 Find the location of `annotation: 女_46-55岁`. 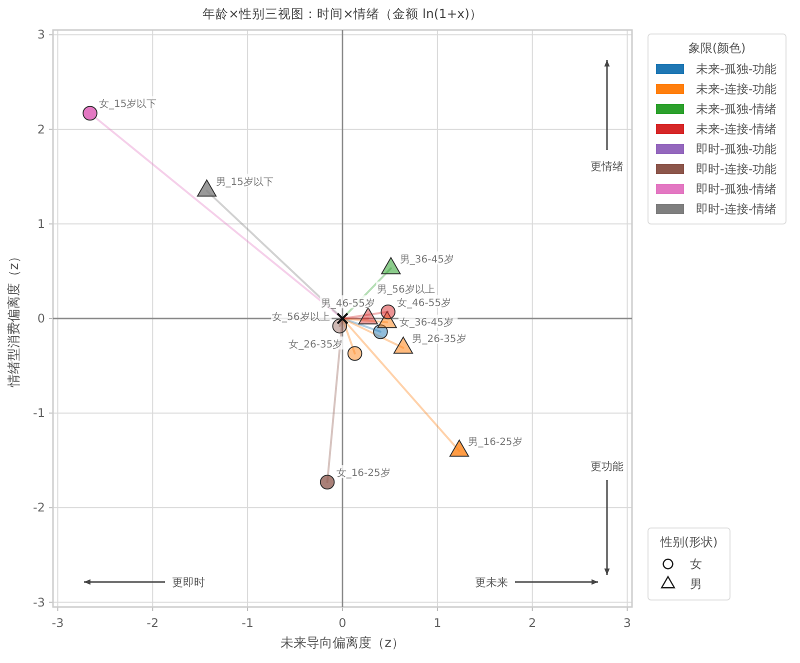

annotation: 女_46-55岁 is located at coordinates (424, 302).